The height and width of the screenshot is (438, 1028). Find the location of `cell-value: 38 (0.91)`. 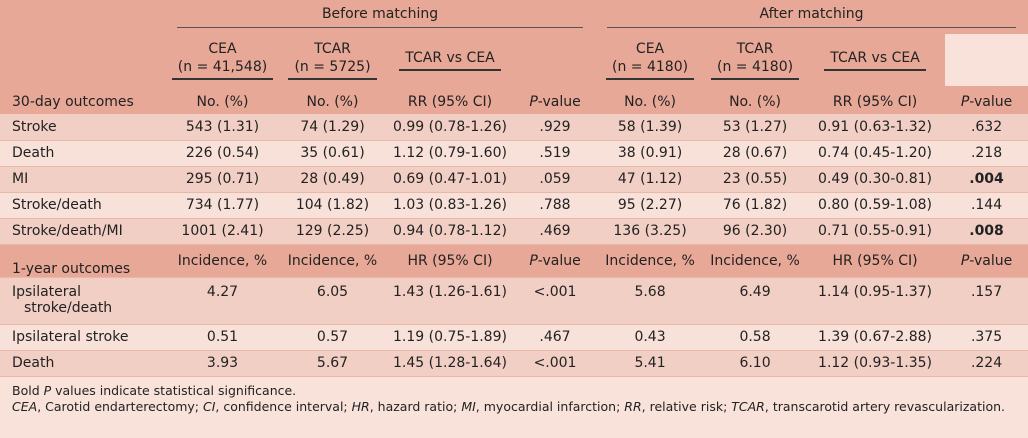

cell-value: 38 (0.91) is located at coordinates (650, 153).